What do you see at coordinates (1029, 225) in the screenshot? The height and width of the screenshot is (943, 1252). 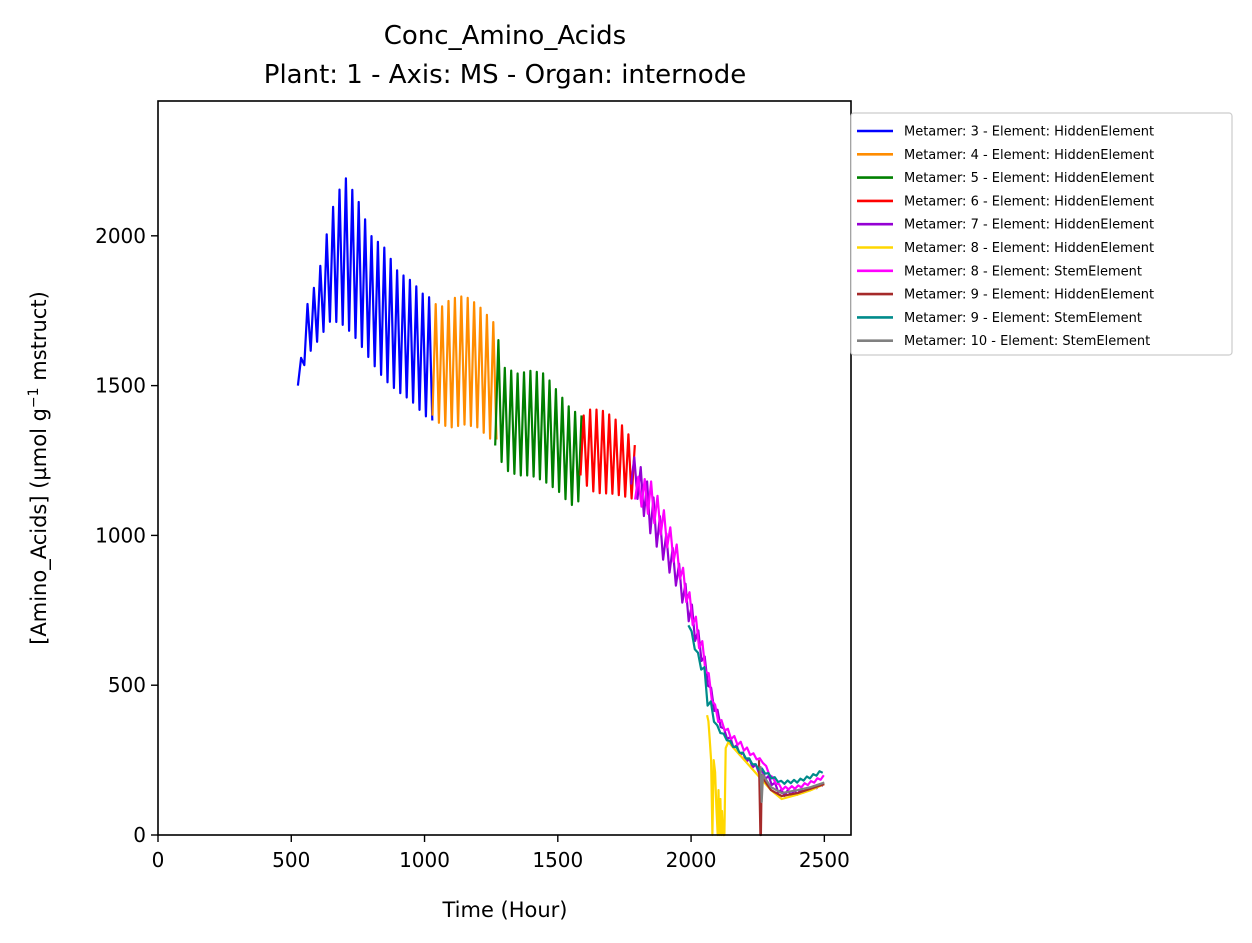 I see `legend-label: Metamer: 7 - Element: HiddenElement` at bounding box center [1029, 225].